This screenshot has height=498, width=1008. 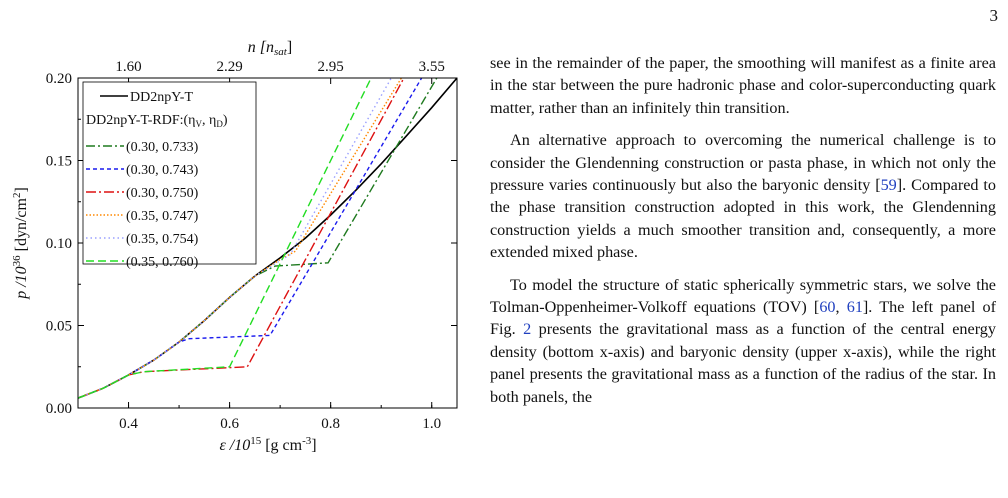 I want to click on legend-box, so click(x=169, y=173).